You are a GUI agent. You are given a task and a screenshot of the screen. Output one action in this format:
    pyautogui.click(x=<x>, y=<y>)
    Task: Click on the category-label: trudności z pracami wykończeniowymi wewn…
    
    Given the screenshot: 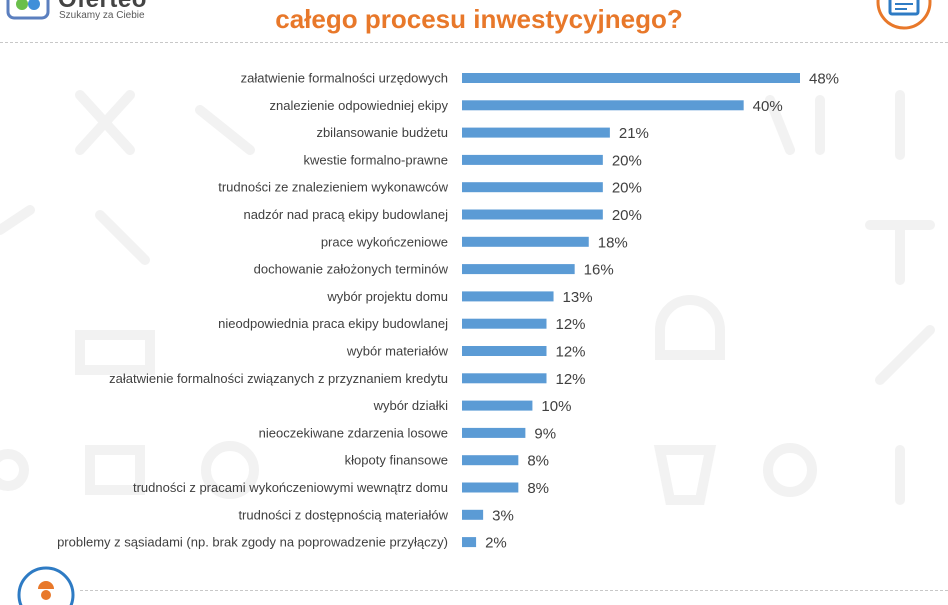 What is the action you would take?
    pyautogui.click(x=290, y=487)
    